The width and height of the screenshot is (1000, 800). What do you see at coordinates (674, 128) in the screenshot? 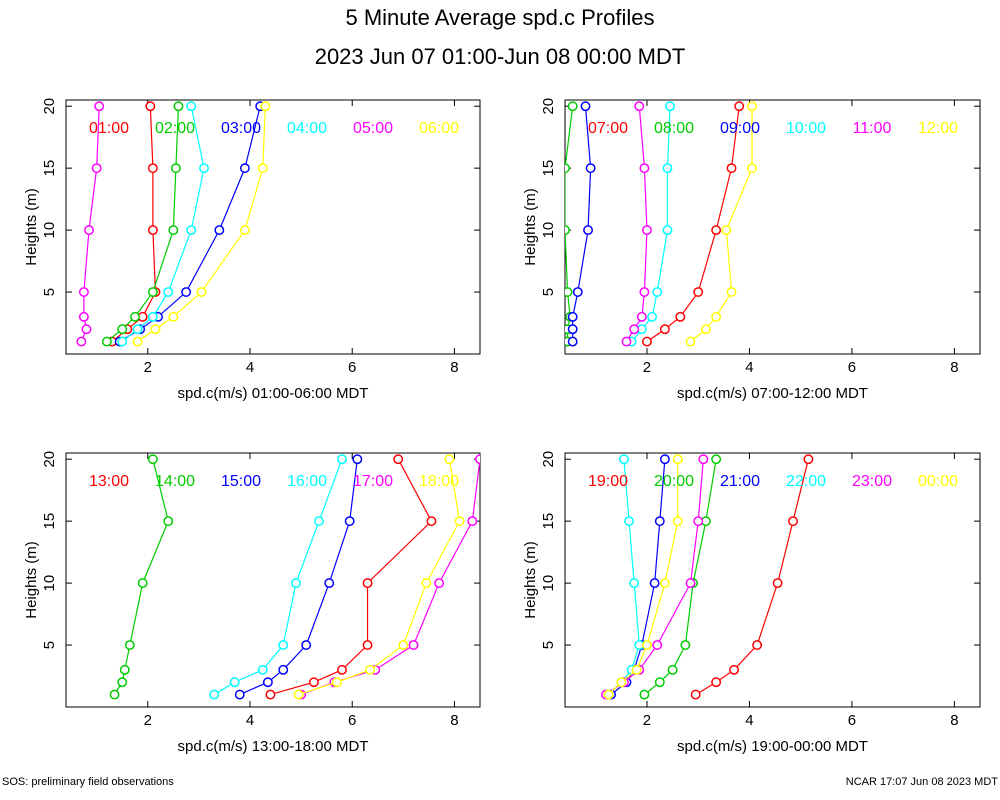
I see `legend-label: 08:00` at bounding box center [674, 128].